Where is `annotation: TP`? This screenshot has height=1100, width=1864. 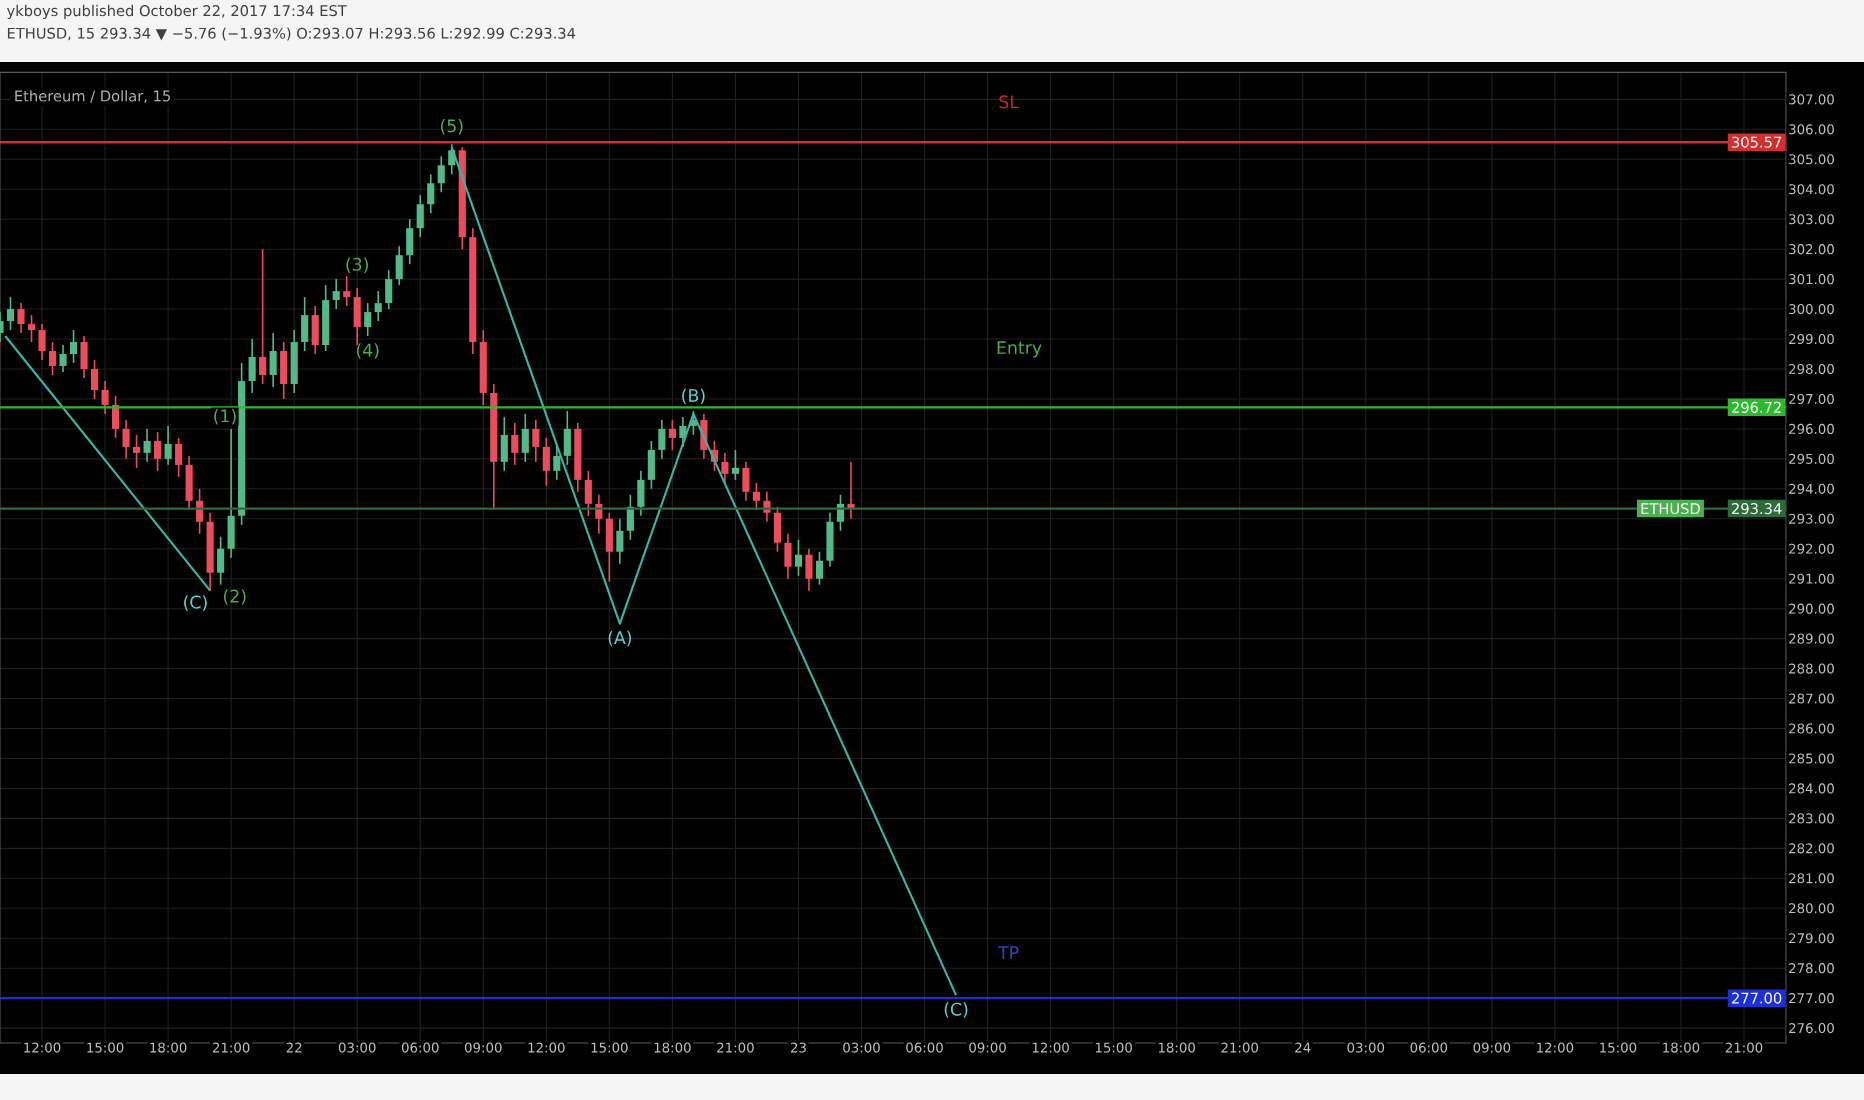 annotation: TP is located at coordinates (1008, 952).